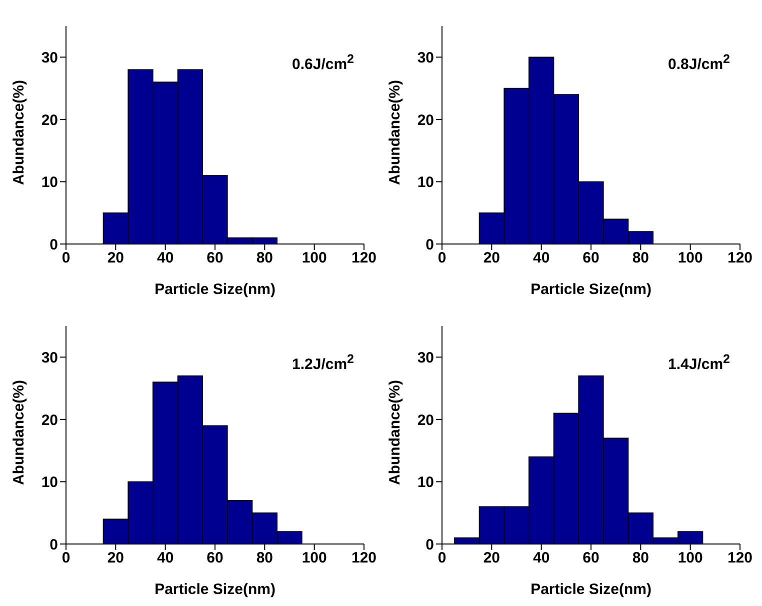 This screenshot has height=606, width=762. Describe the element at coordinates (699, 62) in the screenshot. I see `annotation: 0.8J/cm$^{2}$` at that location.